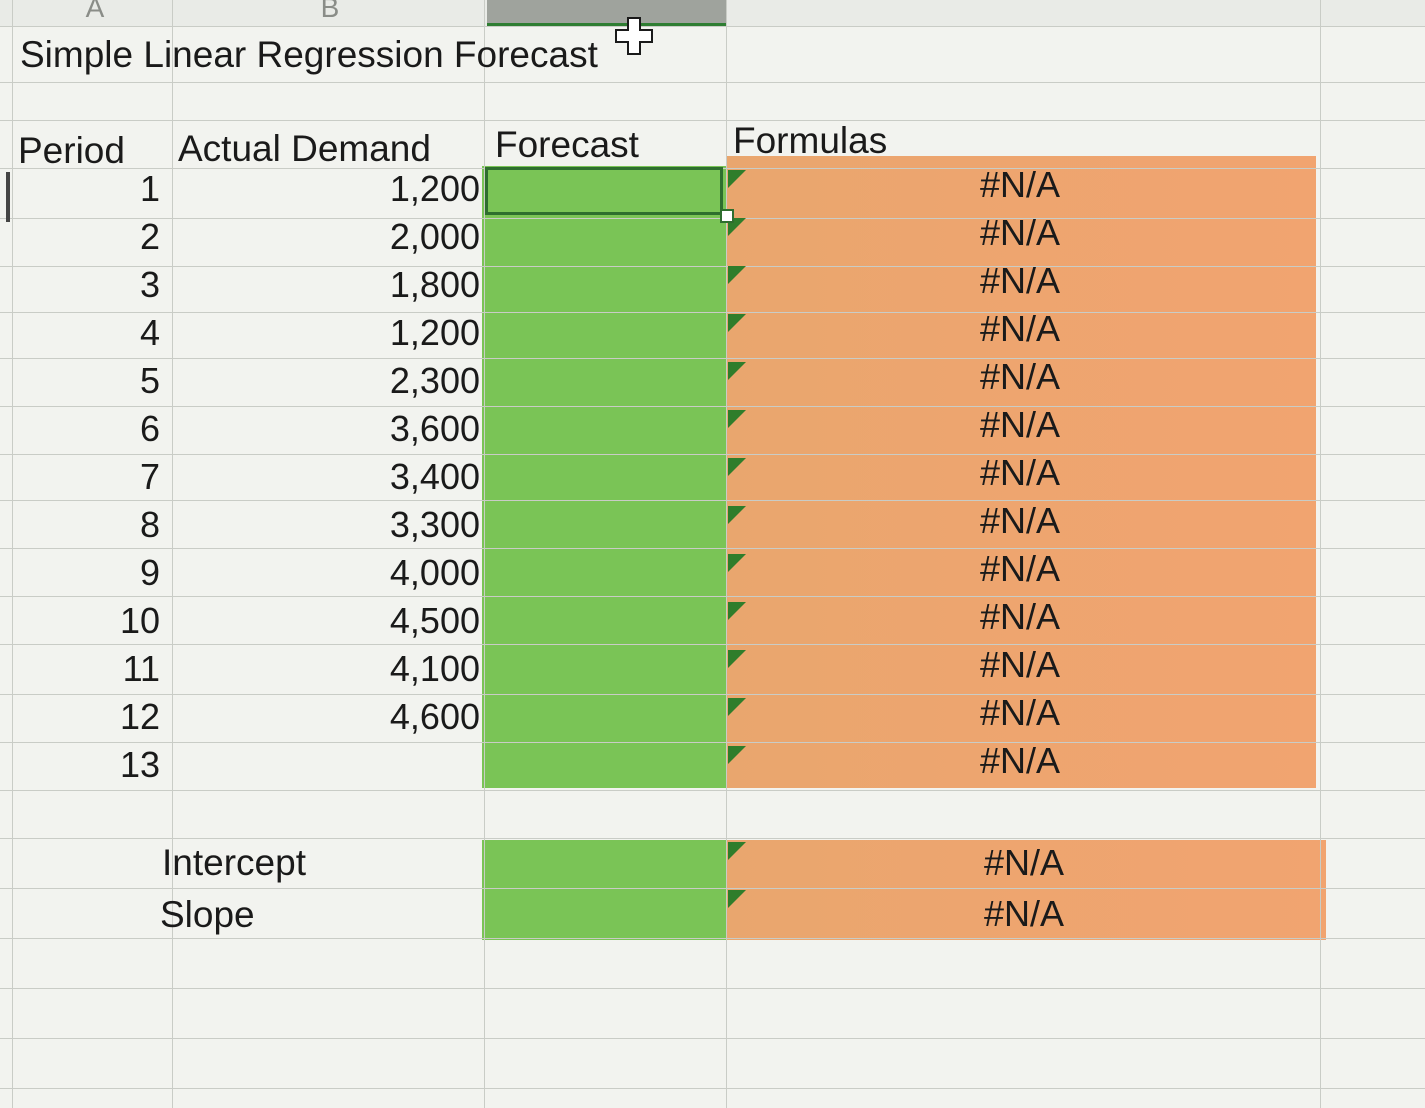  Describe the element at coordinates (434, 716) in the screenshot. I see `actual-demand-cell: 4,600` at that location.